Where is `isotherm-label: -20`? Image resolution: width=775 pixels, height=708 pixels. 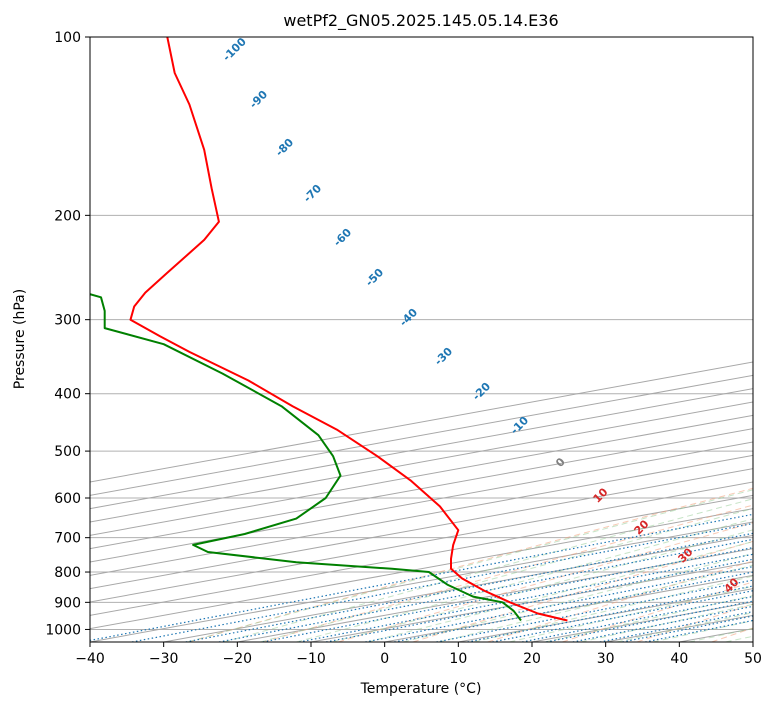
isotherm-label: -20 is located at coordinates (481, 391).